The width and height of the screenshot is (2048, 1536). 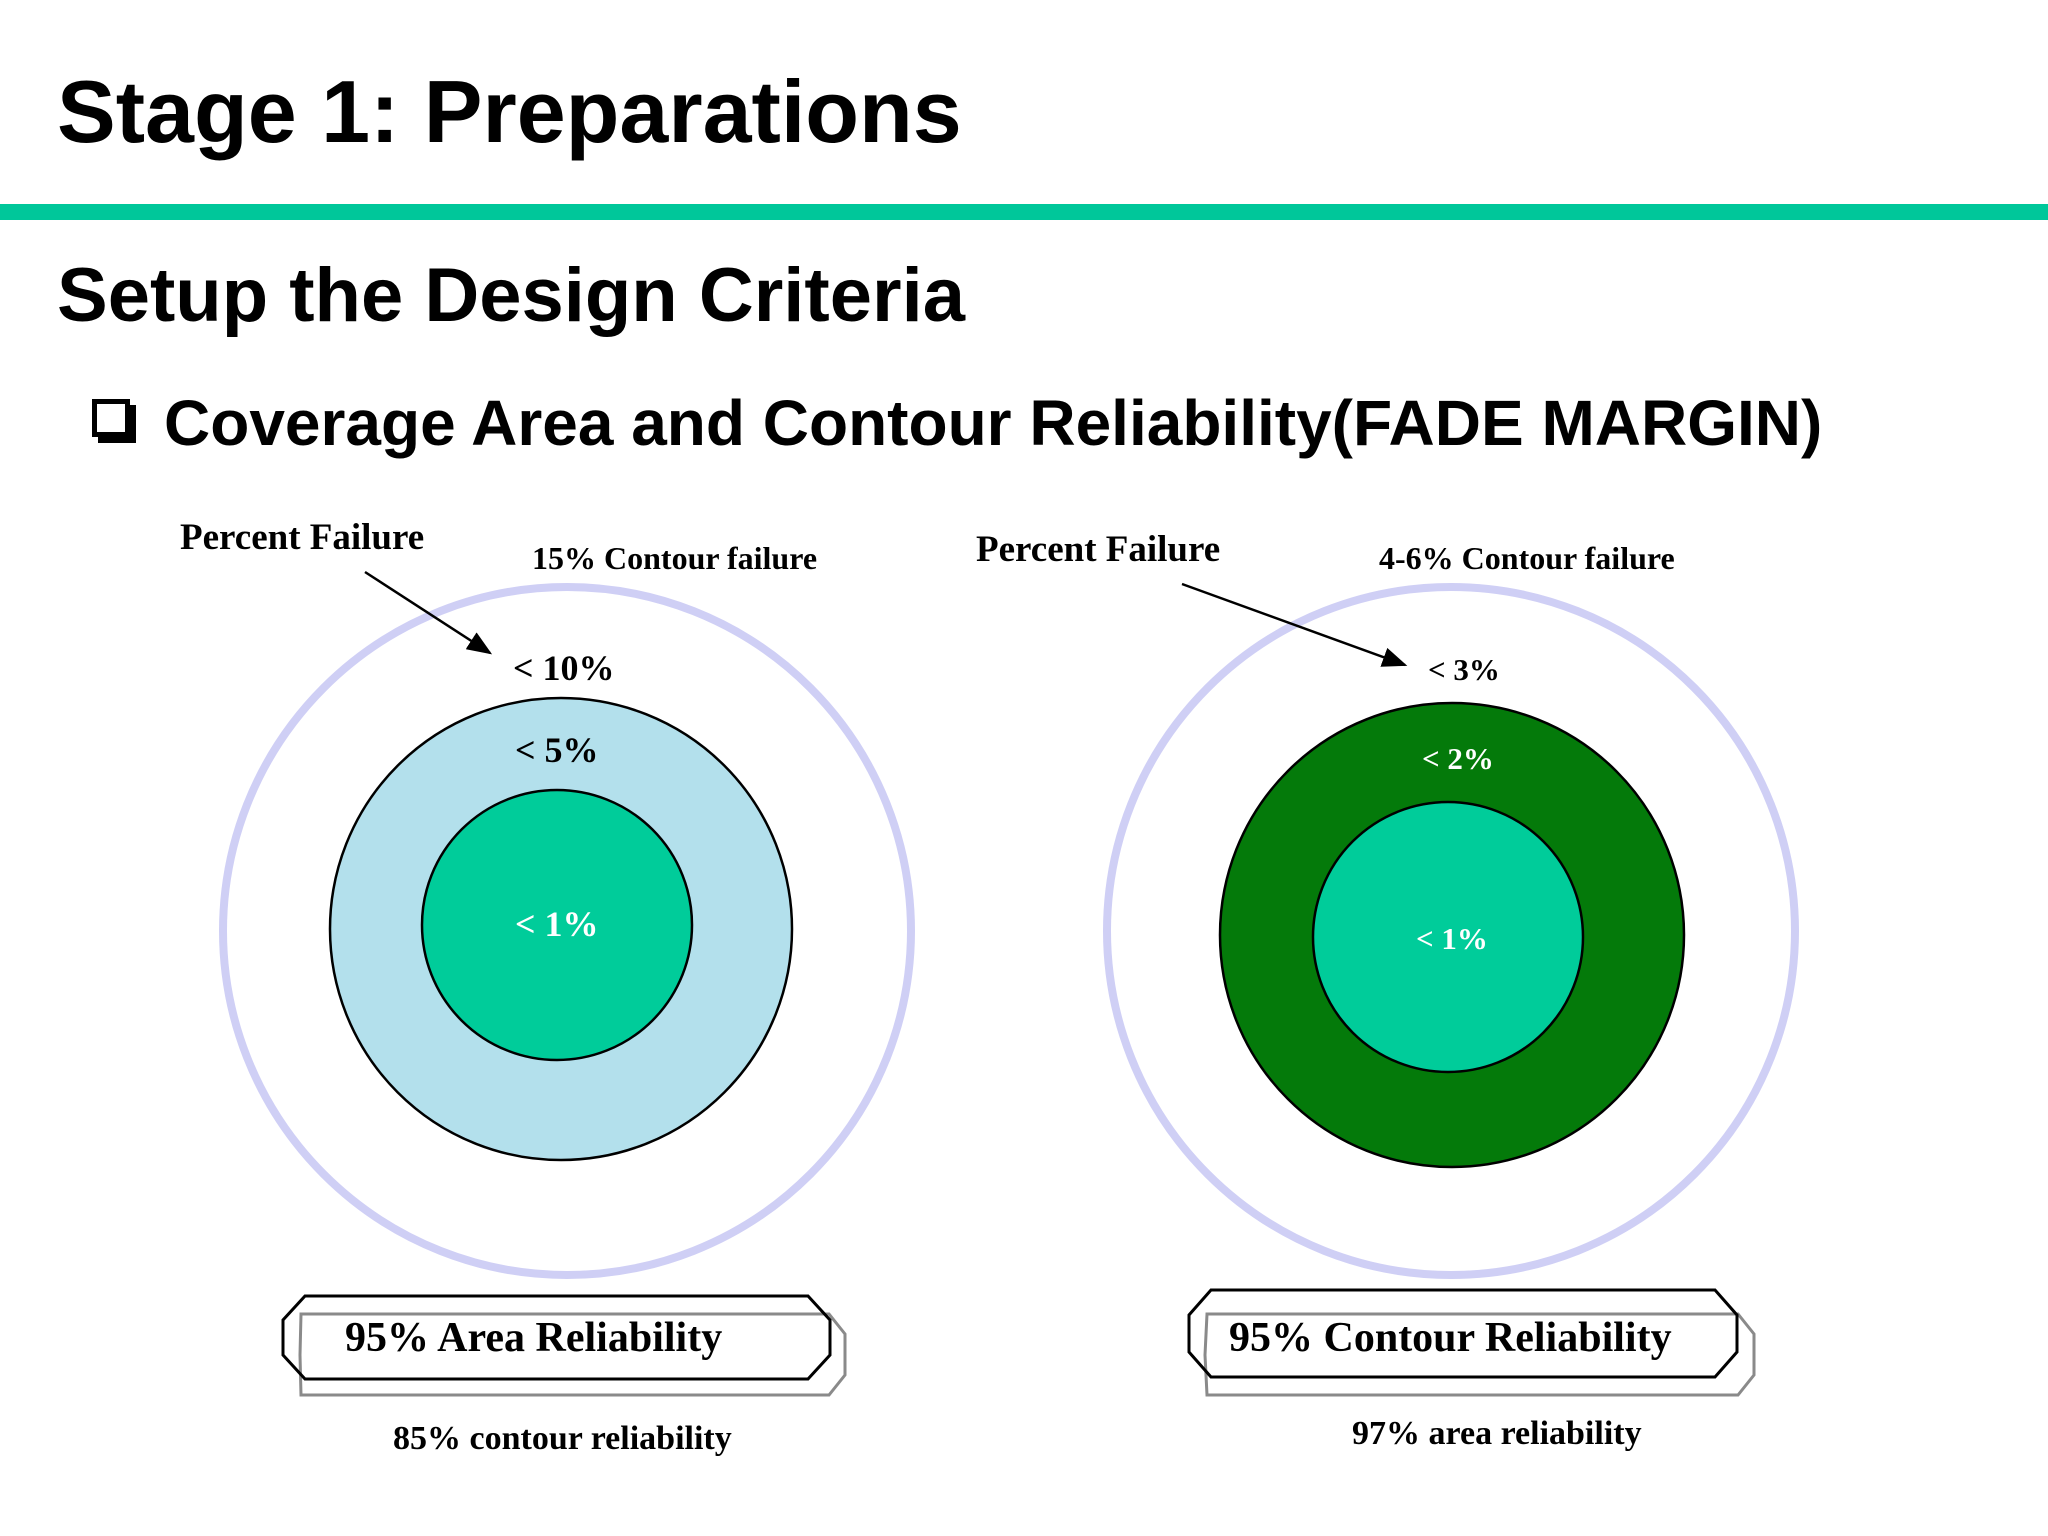 I want to click on right-badge-shadow, so click(x=1479, y=1354).